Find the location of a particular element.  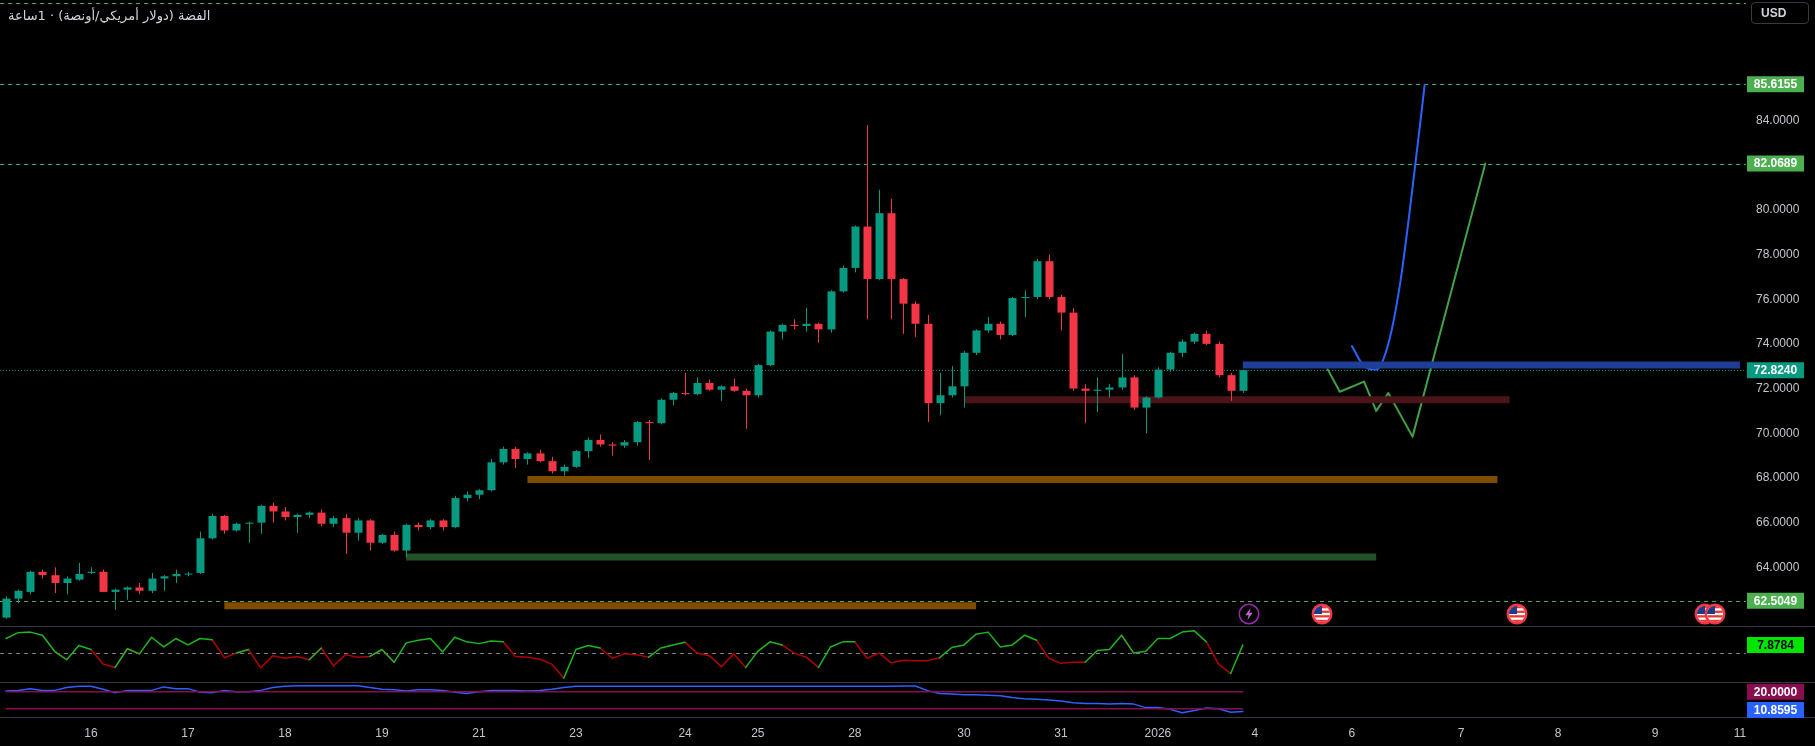

x-tick-label: 9 is located at coordinates (1655, 732).